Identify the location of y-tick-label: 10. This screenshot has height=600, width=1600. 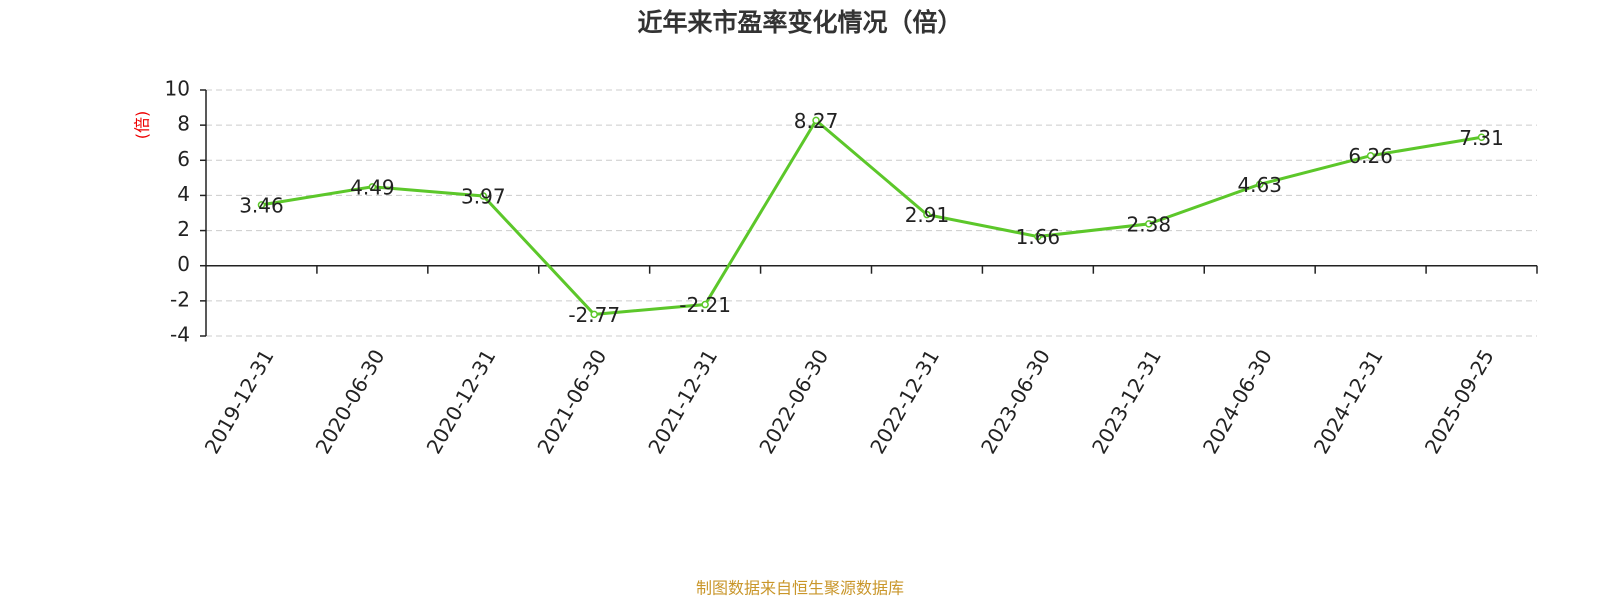
(177, 89).